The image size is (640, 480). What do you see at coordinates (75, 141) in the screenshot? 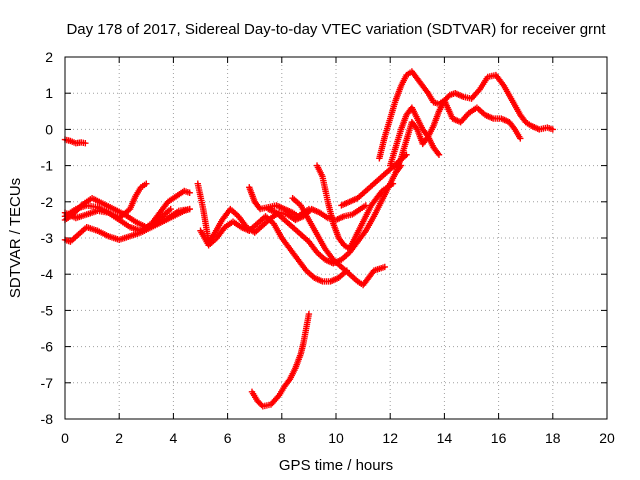
I see `series-arc1` at bounding box center [75, 141].